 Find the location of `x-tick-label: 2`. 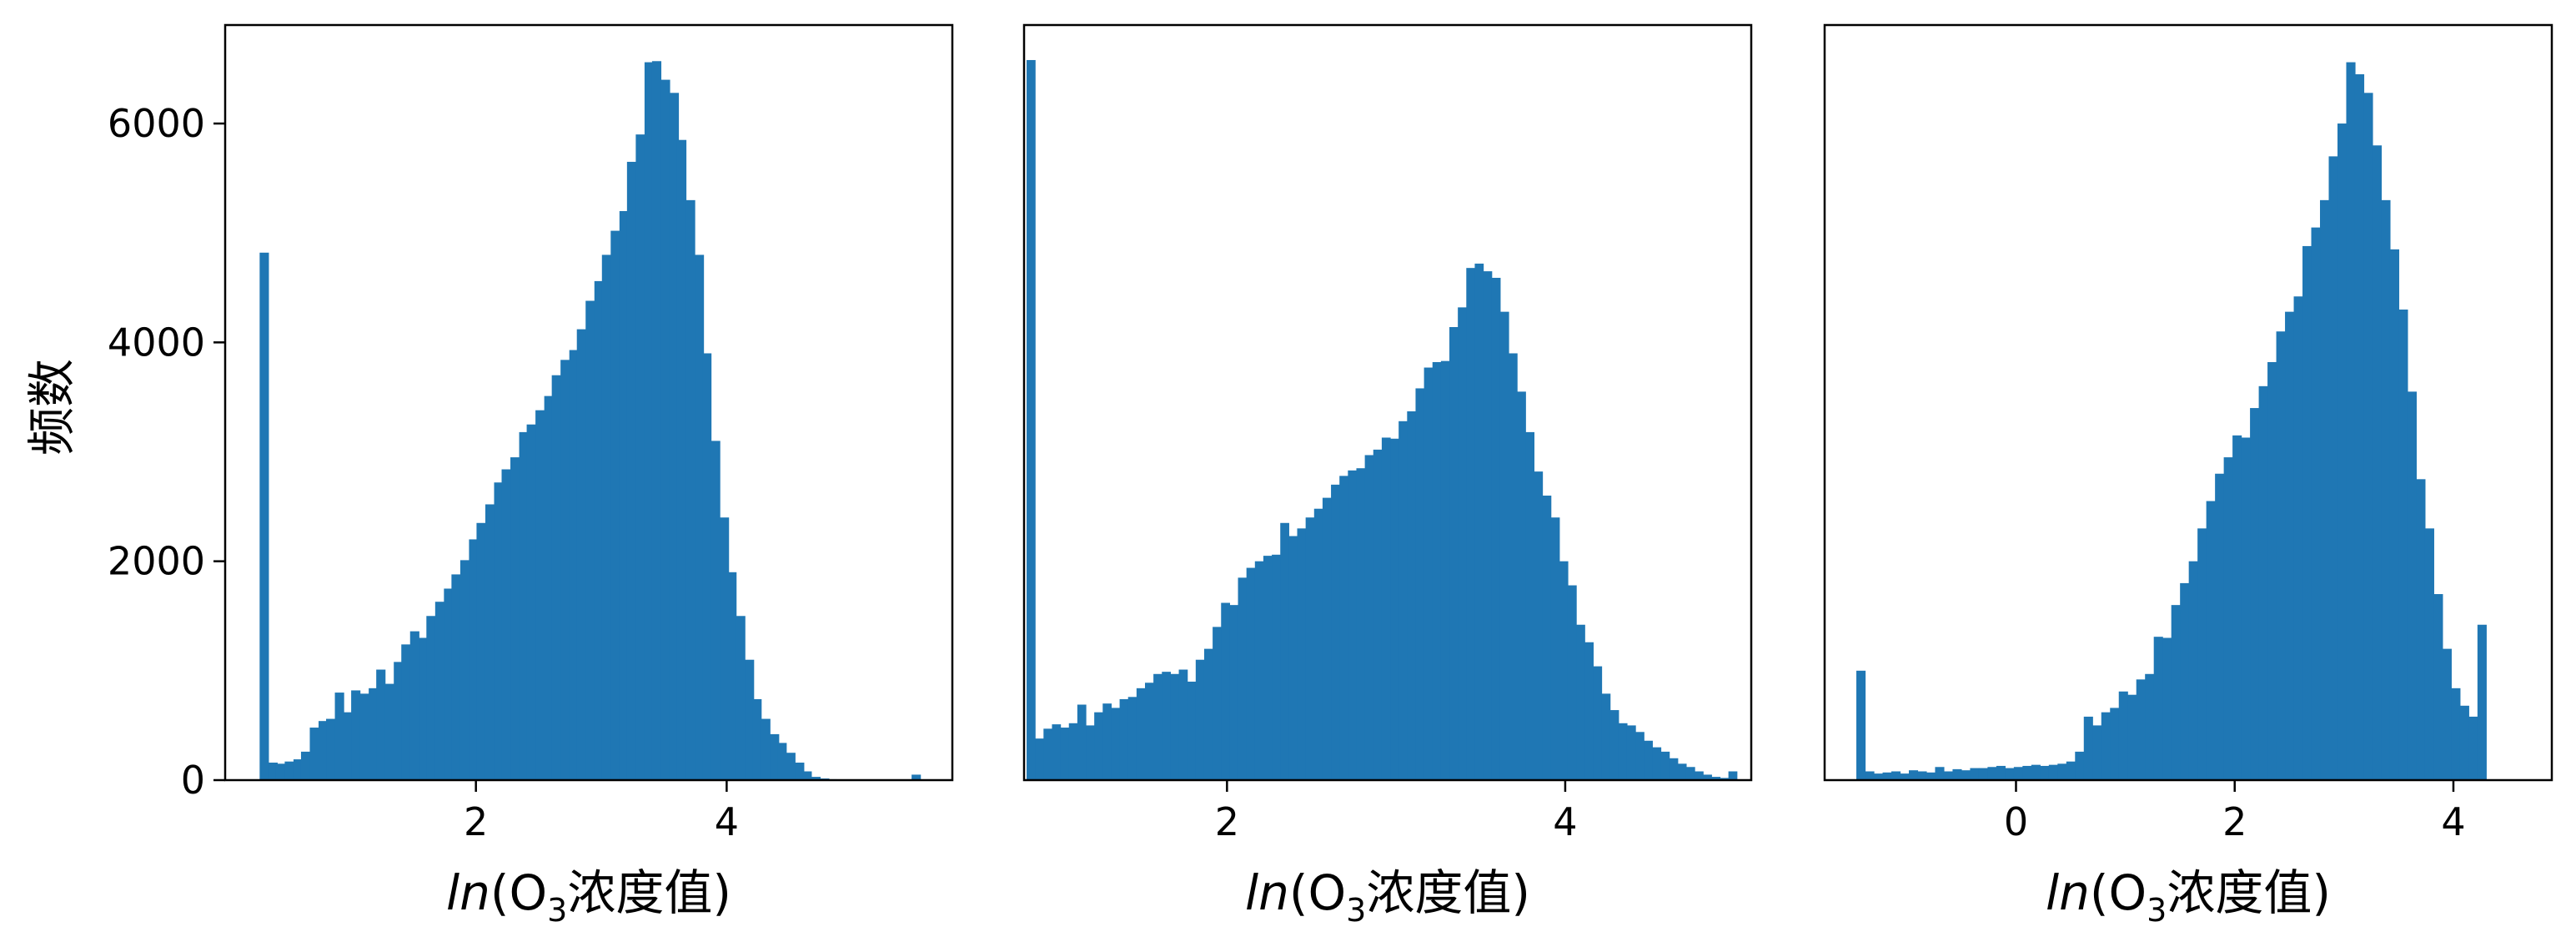

x-tick-label: 2 is located at coordinates (476, 821).